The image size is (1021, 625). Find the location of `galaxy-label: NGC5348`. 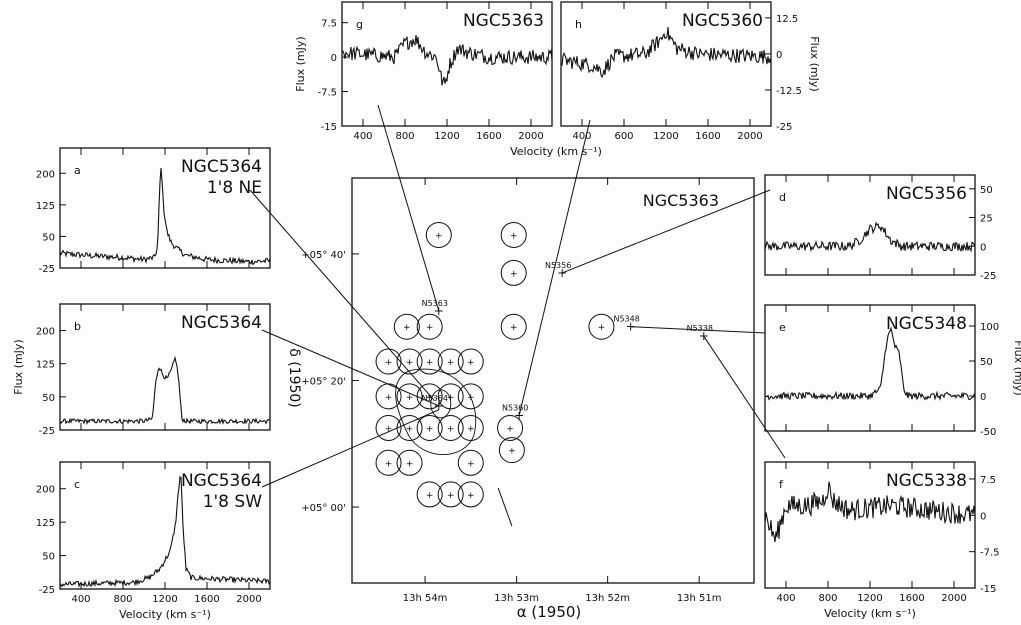

galaxy-label: NGC5348 is located at coordinates (926, 324).